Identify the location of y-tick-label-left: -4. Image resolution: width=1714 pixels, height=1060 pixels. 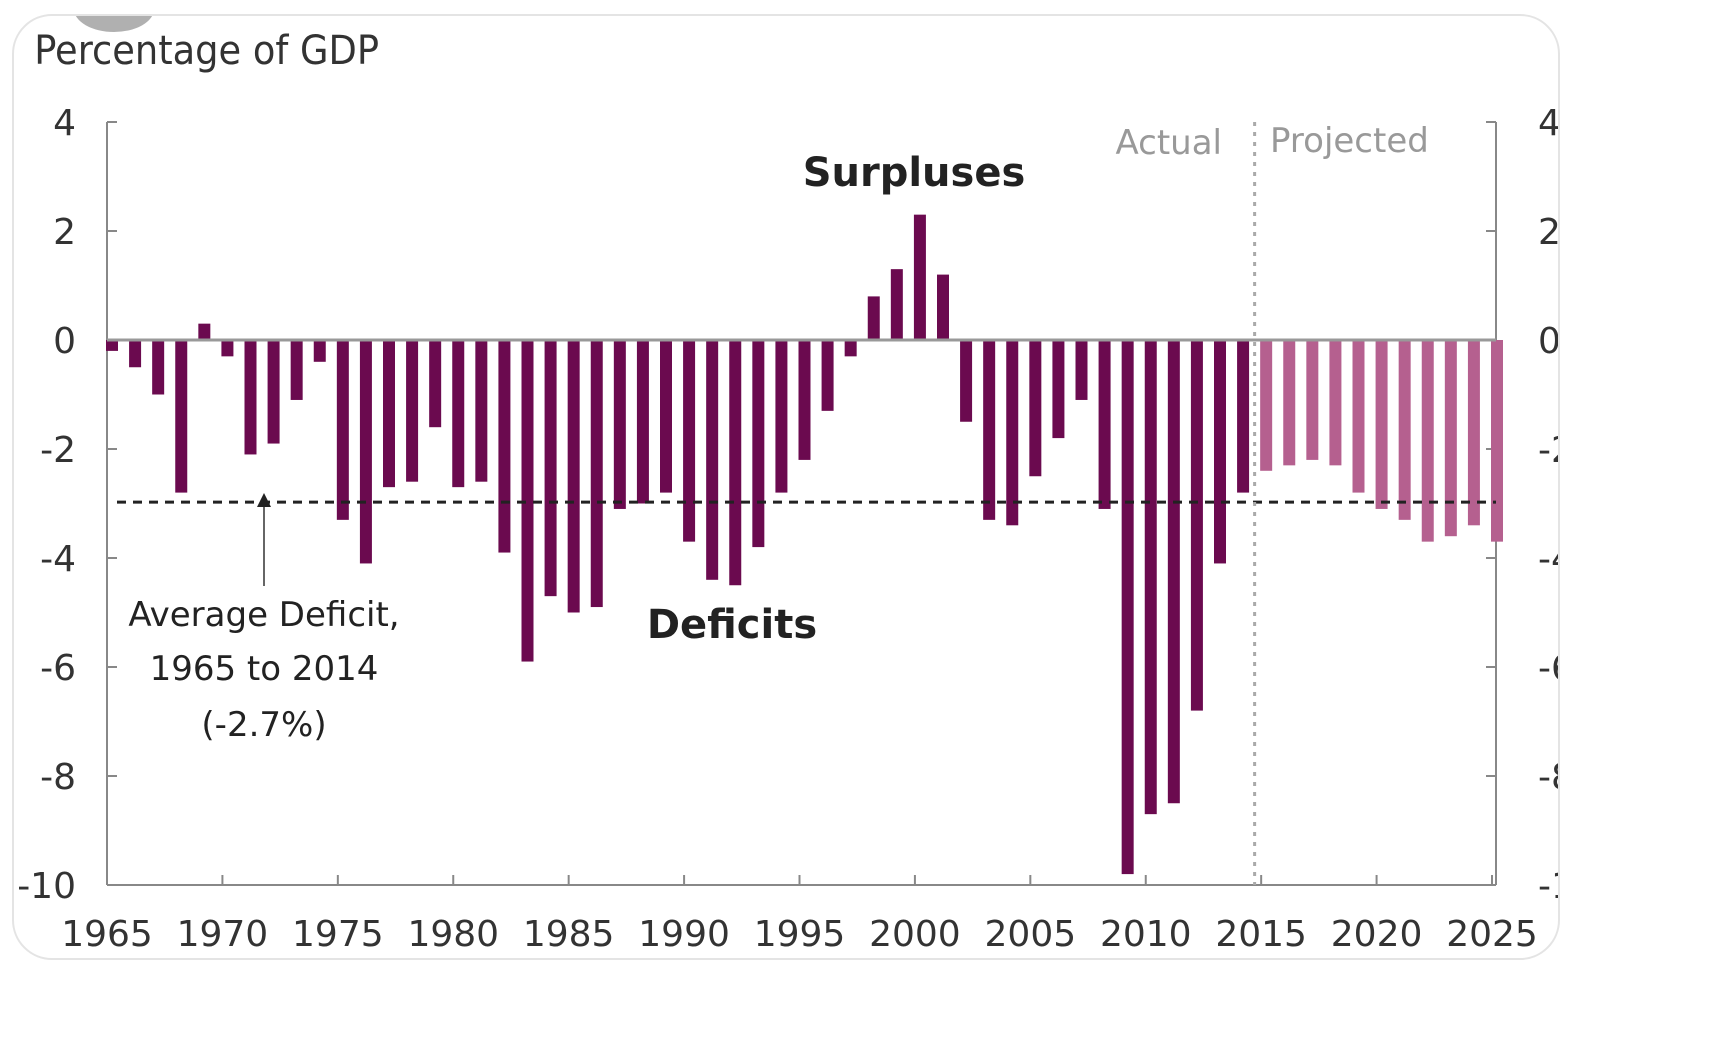
(58, 559).